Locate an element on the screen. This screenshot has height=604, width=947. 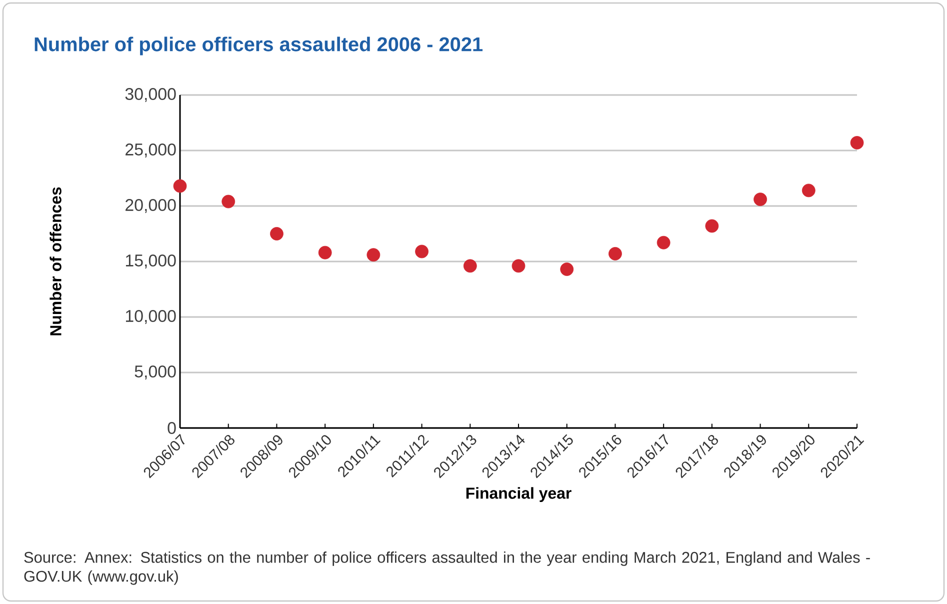
y-axis-title: Number of offences is located at coordinates (56, 261).